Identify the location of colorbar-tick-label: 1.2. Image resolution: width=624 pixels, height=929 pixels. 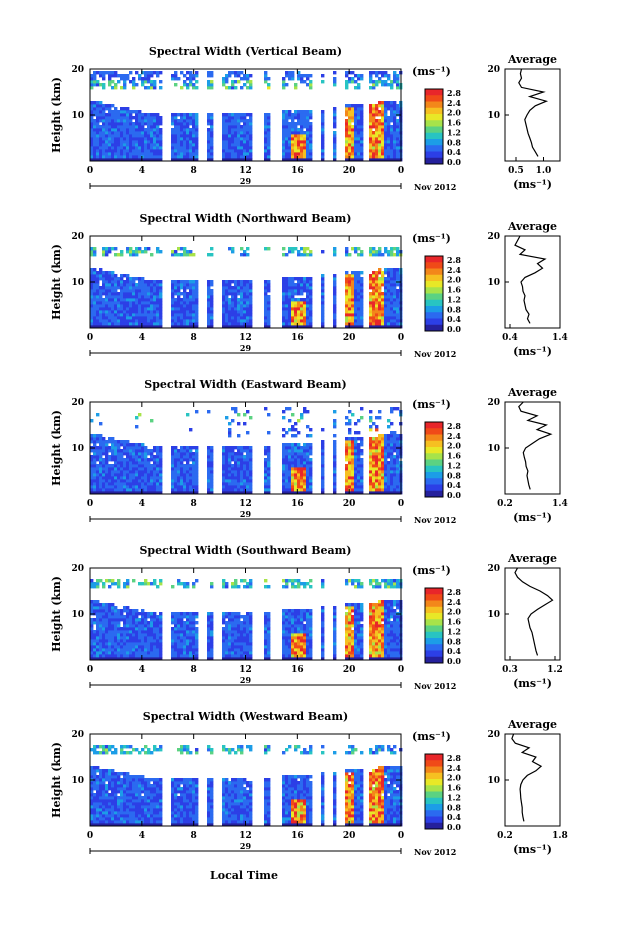
(454, 132).